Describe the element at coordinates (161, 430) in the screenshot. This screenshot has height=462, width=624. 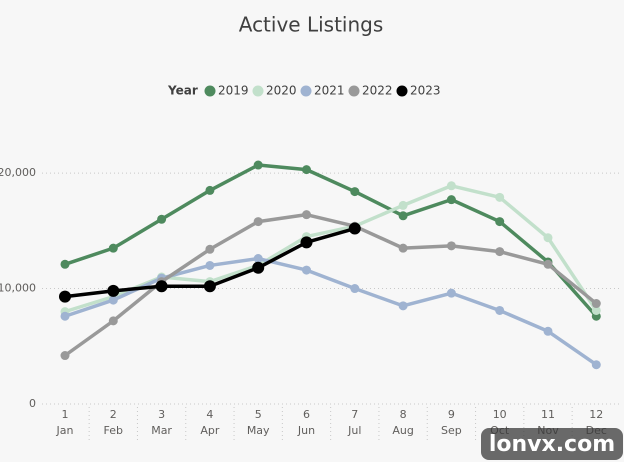
I see `x-tick-label: Mar` at that location.